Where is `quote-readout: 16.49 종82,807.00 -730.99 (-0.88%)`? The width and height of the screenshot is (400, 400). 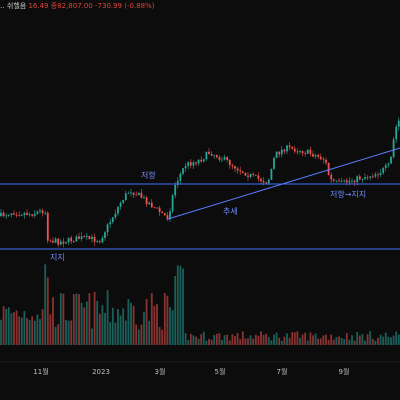 quote-readout: 16.49 종82,807.00 -730.99 (-0.88%) is located at coordinates (91, 6).